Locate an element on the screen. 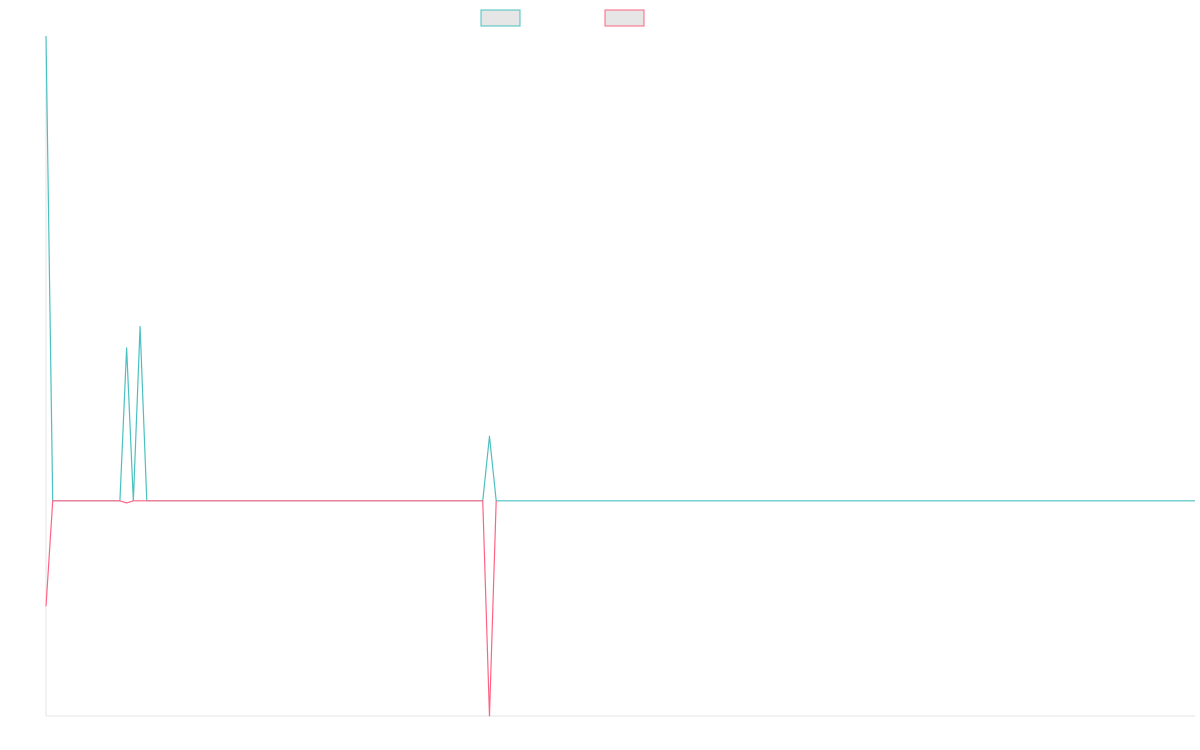 The height and width of the screenshot is (750, 1200). chart-legend is located at coordinates (562, 18).